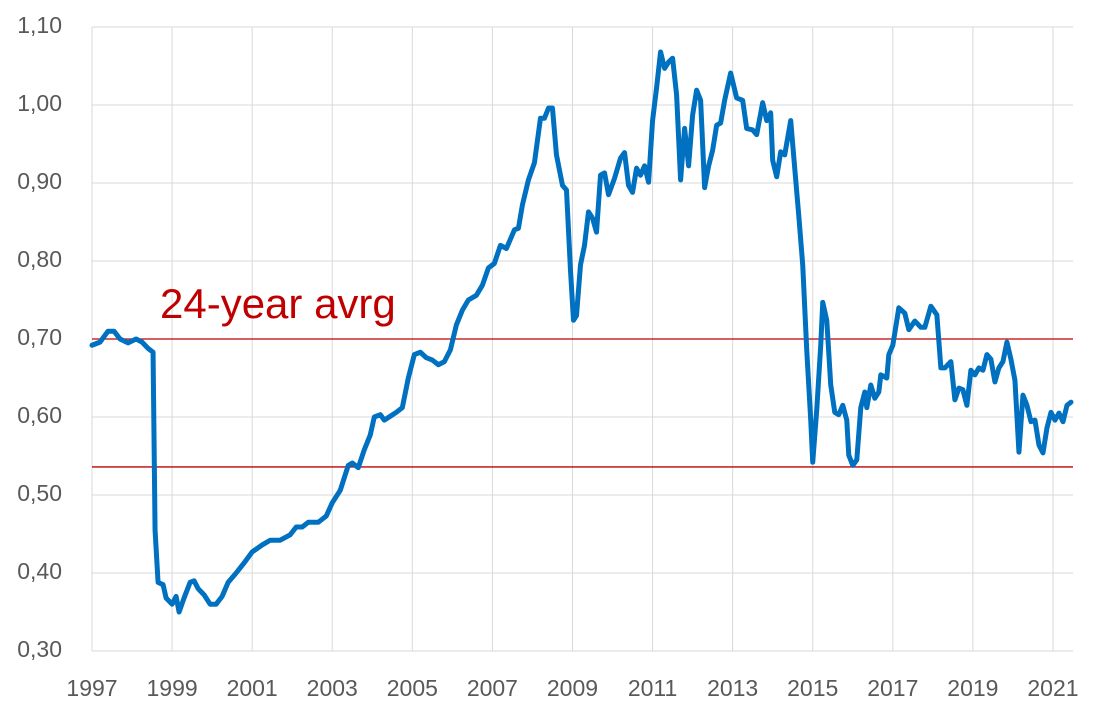 The image size is (1101, 715). Describe the element at coordinates (572, 688) in the screenshot. I see `x-tick-label: 2009` at that location.